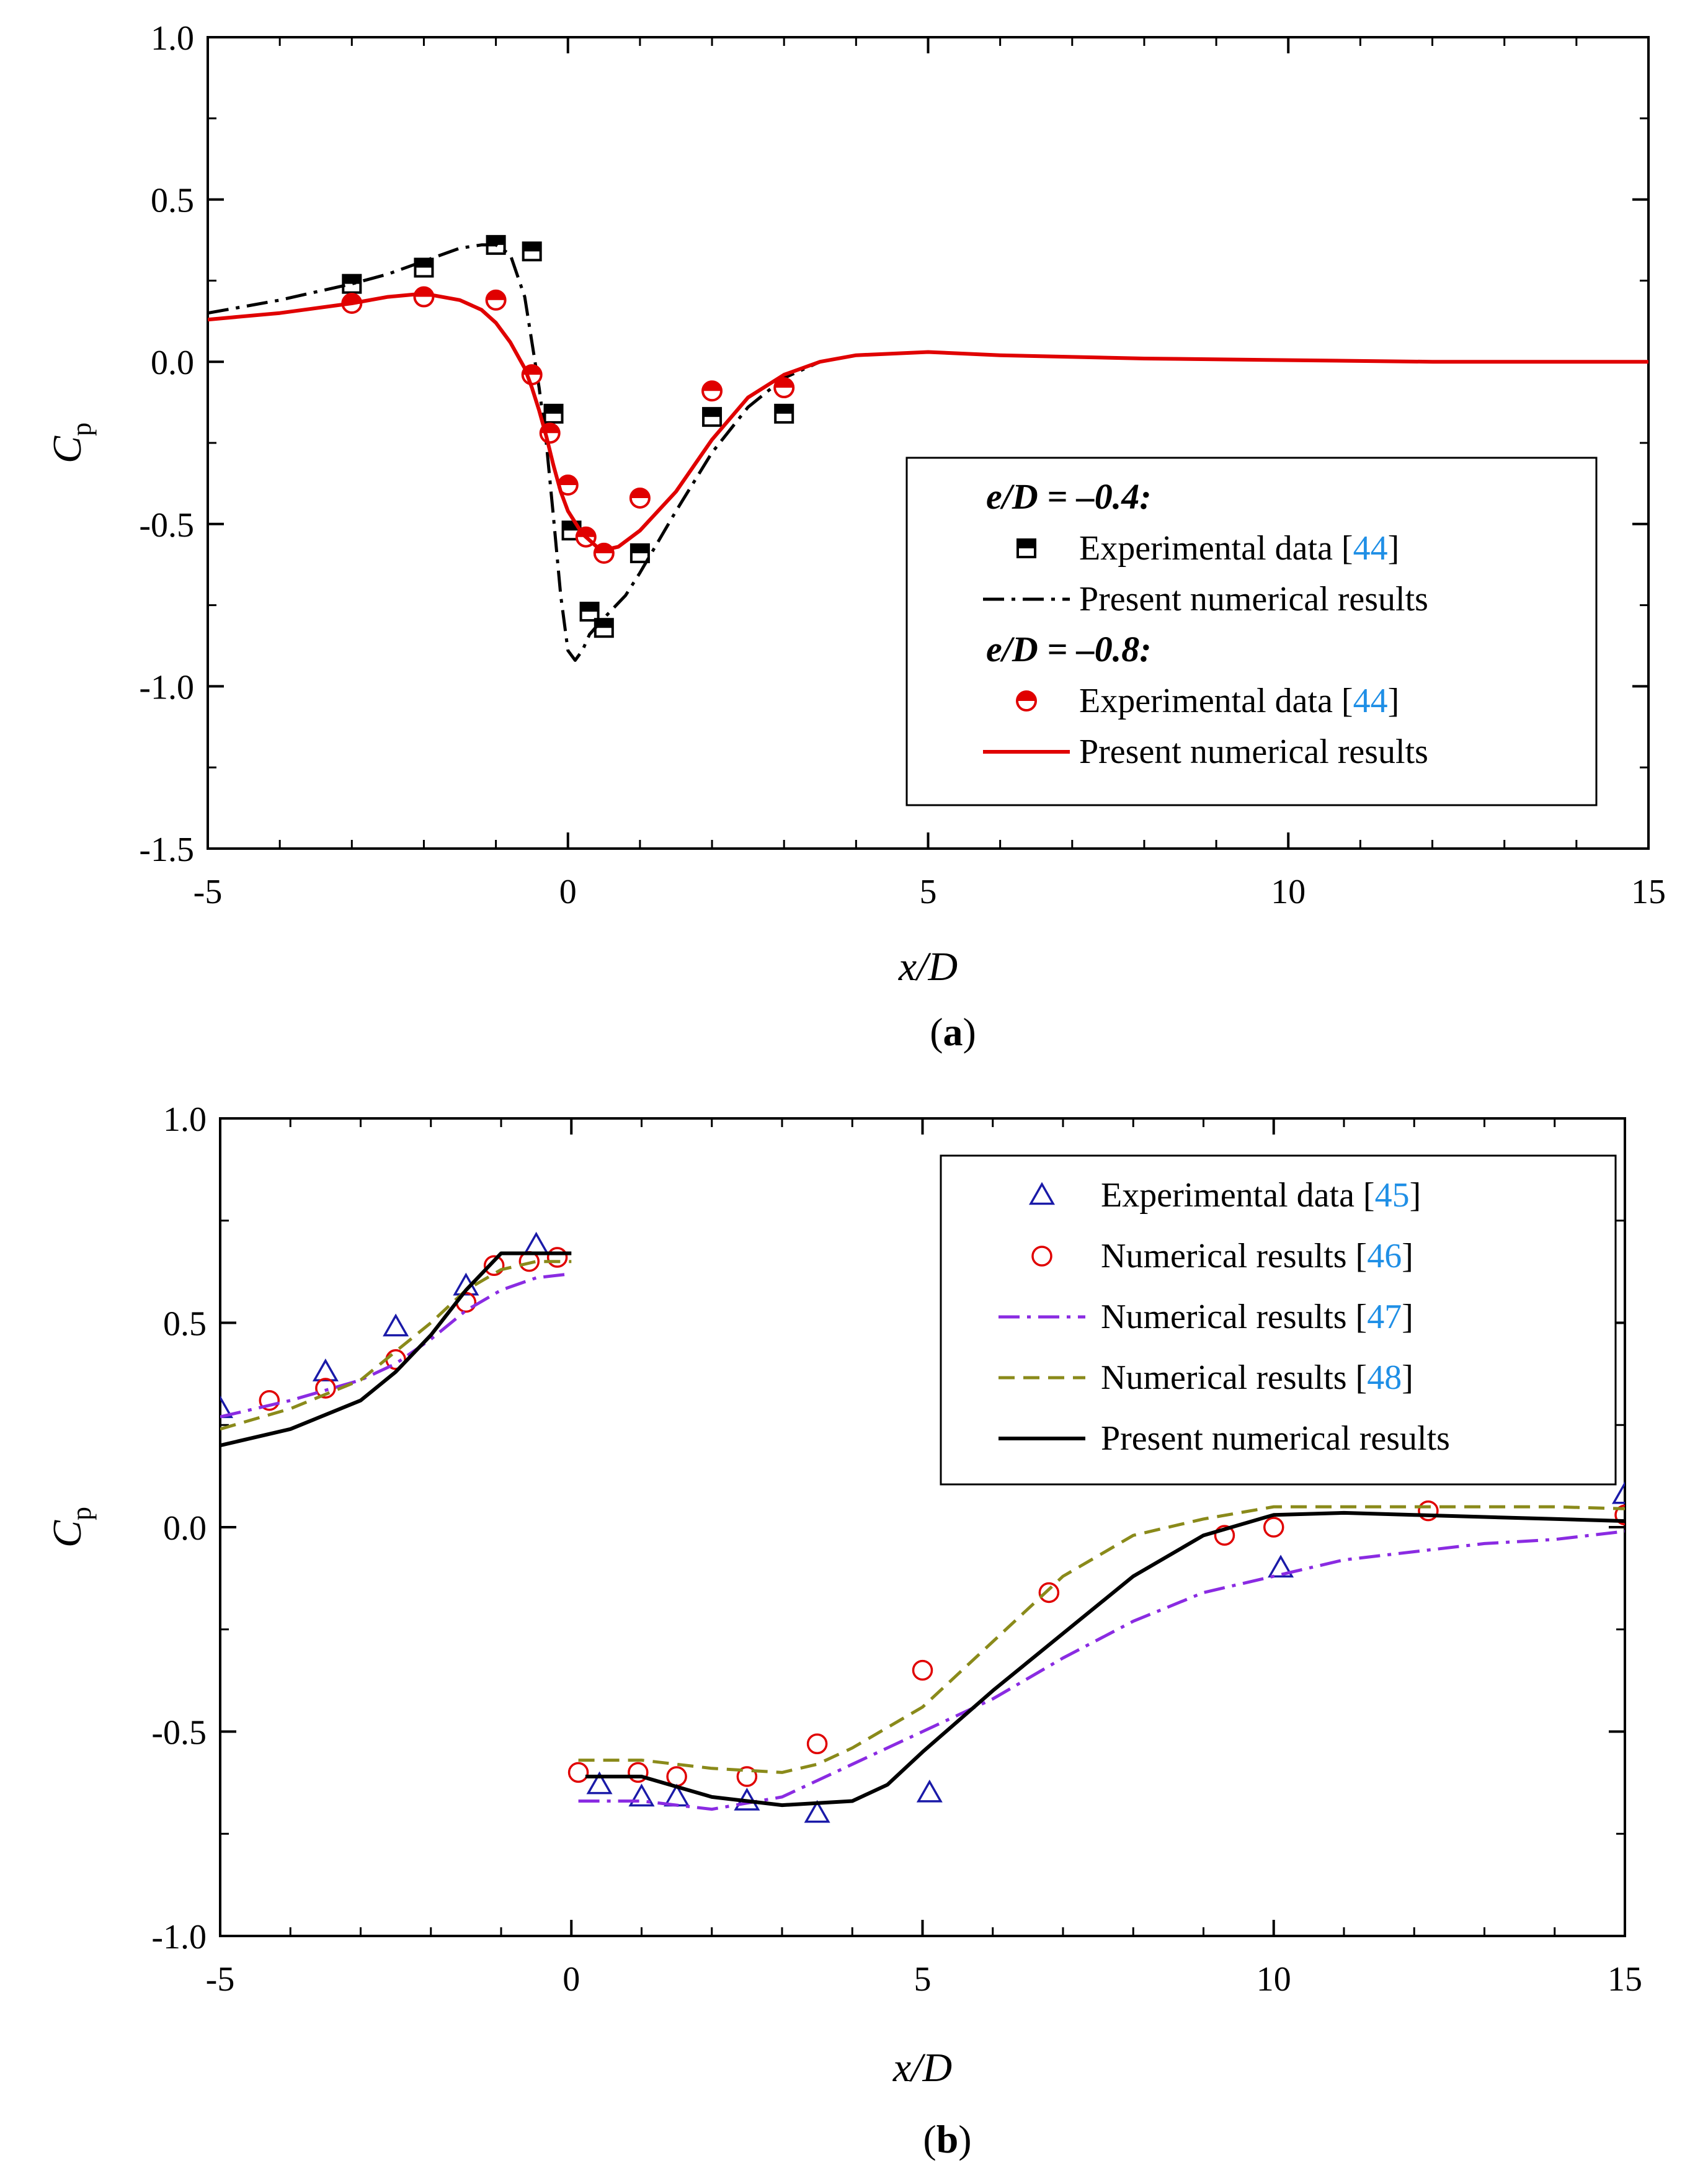 Image resolution: width=1708 pixels, height=2163 pixels. Describe the element at coordinates (947, 2139) in the screenshot. I see `panel-label: (b)` at that location.